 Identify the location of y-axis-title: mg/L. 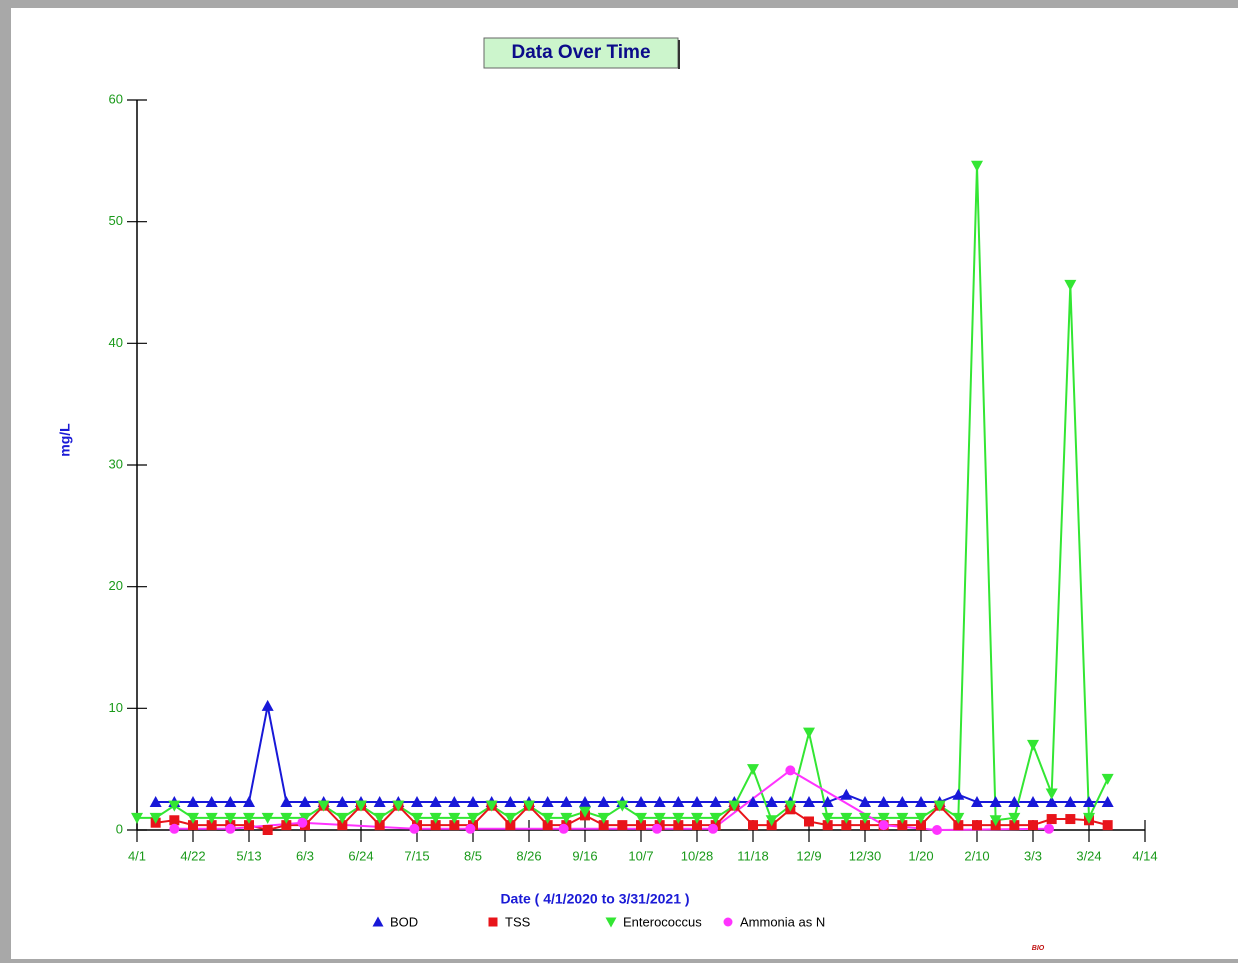
(65, 440).